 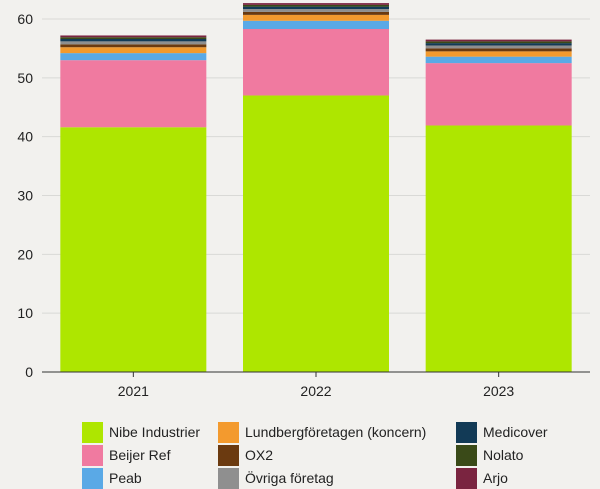 What do you see at coordinates (515, 432) in the screenshot?
I see `legend-label: Medicover` at bounding box center [515, 432].